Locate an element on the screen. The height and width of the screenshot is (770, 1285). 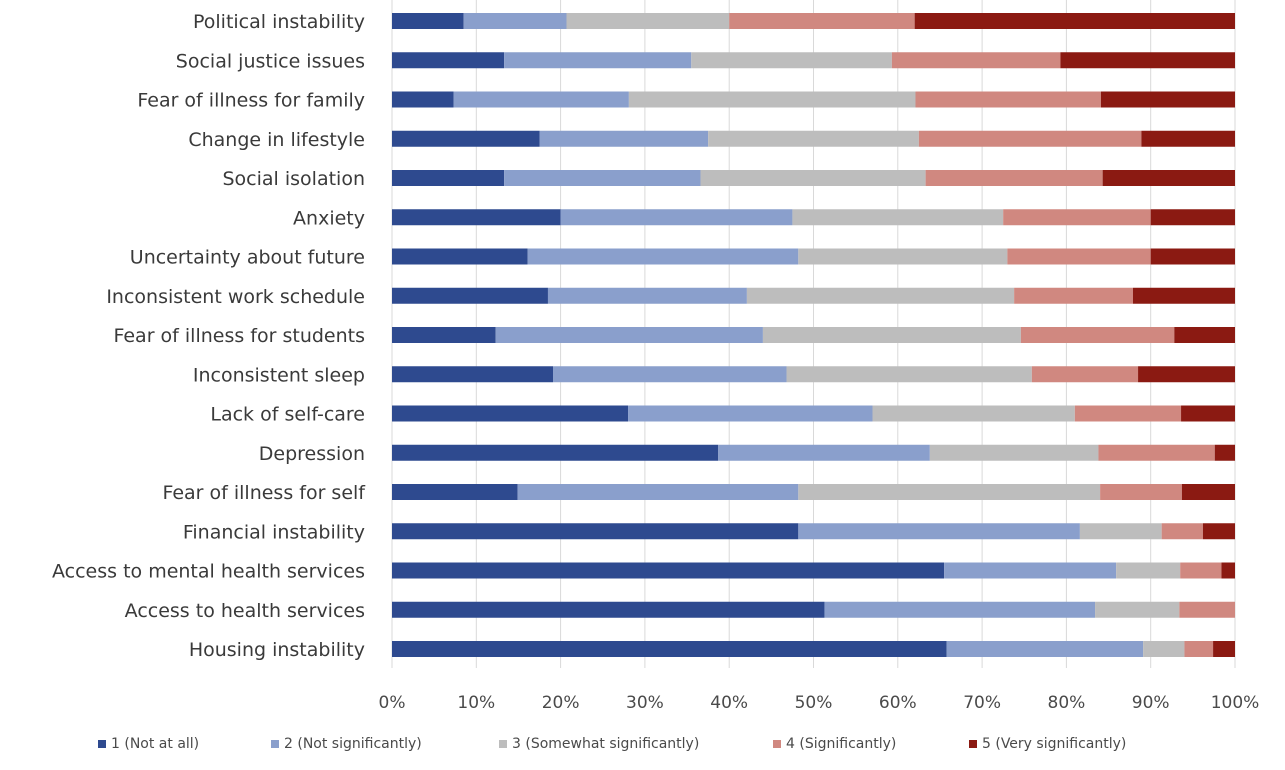
category-label: Inconsistent work schedule is located at coordinates (235, 297).